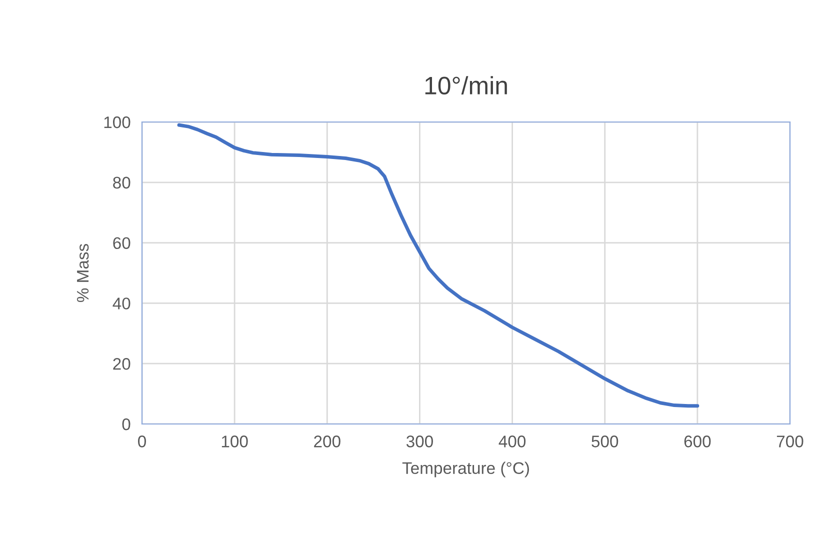 This screenshot has width=827, height=535. Describe the element at coordinates (121, 182) in the screenshot. I see `y-tick-label: 80` at that location.